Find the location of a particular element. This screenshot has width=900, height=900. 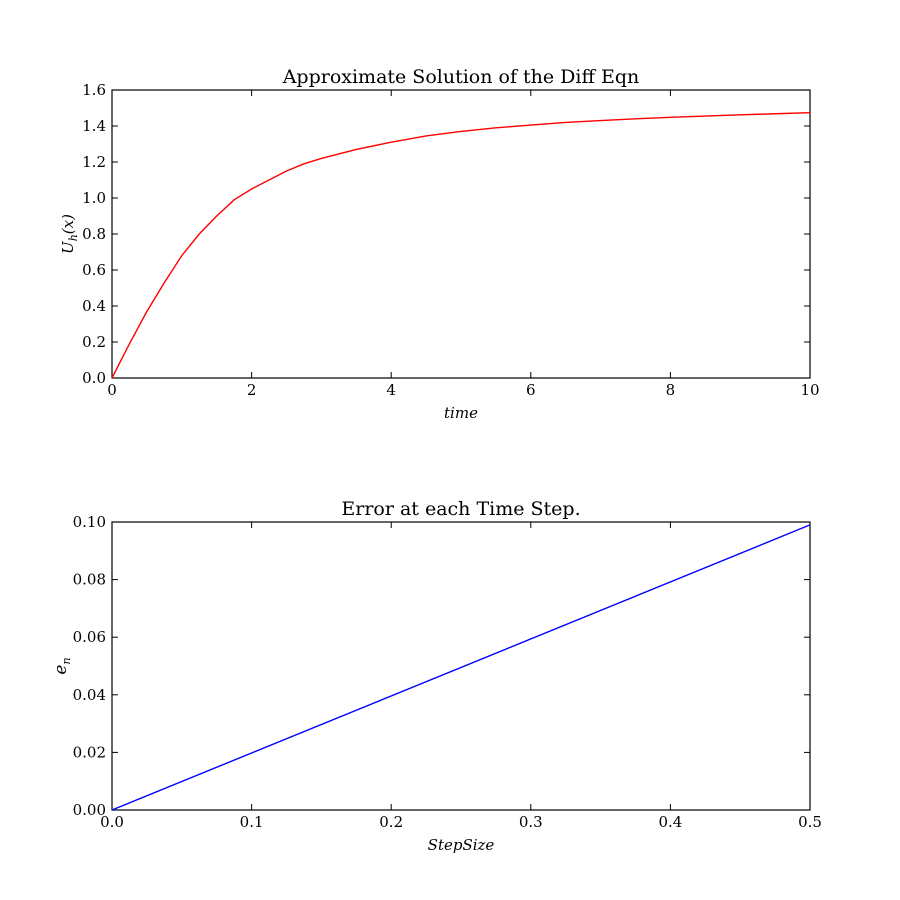

error-x-tick-label: 0.1 is located at coordinates (252, 822).